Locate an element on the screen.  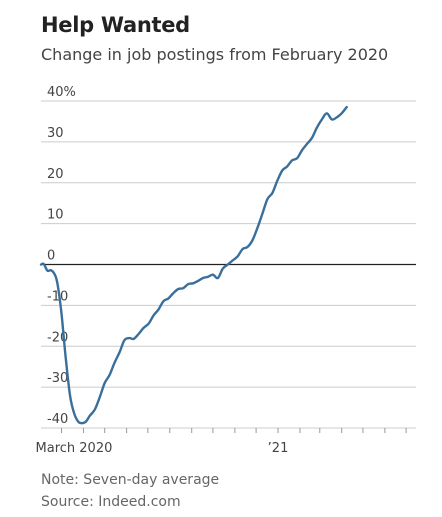
footnote: Note: Seven-day average is located at coordinates (130, 480).